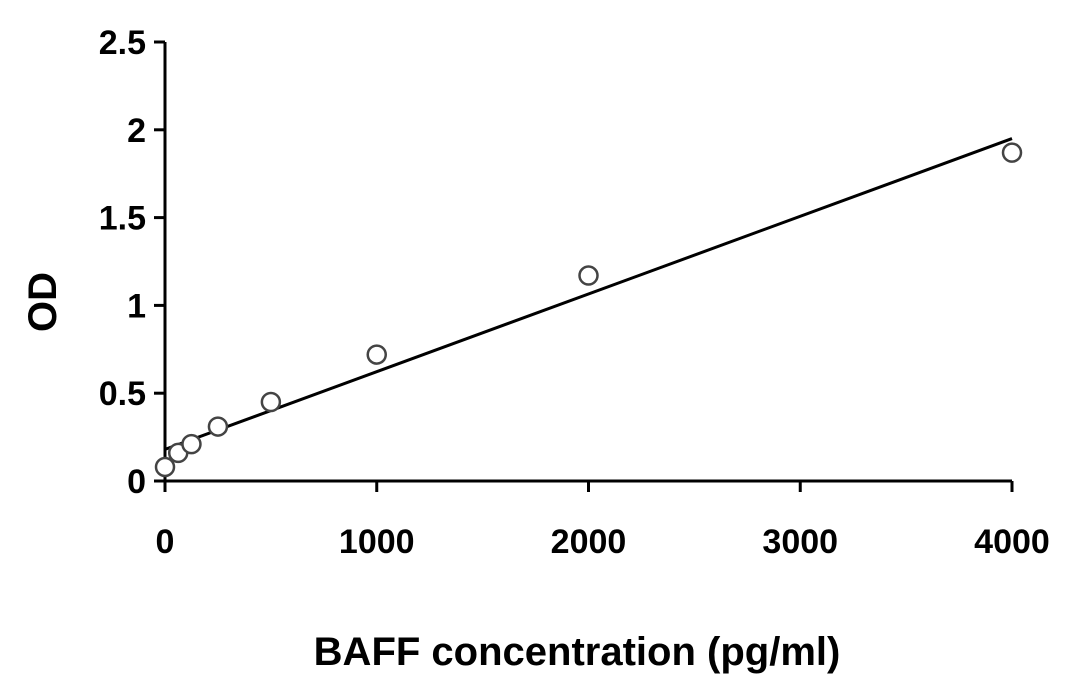 The height and width of the screenshot is (682, 1086). I want to click on y-tick-label: 1, so click(136, 306).